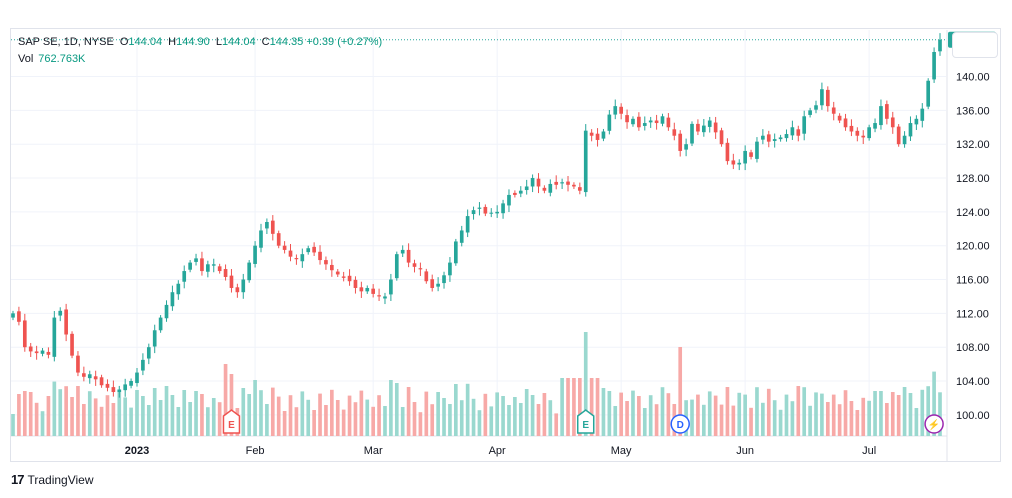 The width and height of the screenshot is (1012, 498). Describe the element at coordinates (62, 59) in the screenshot. I see `volume-value: 762.763K` at that location.